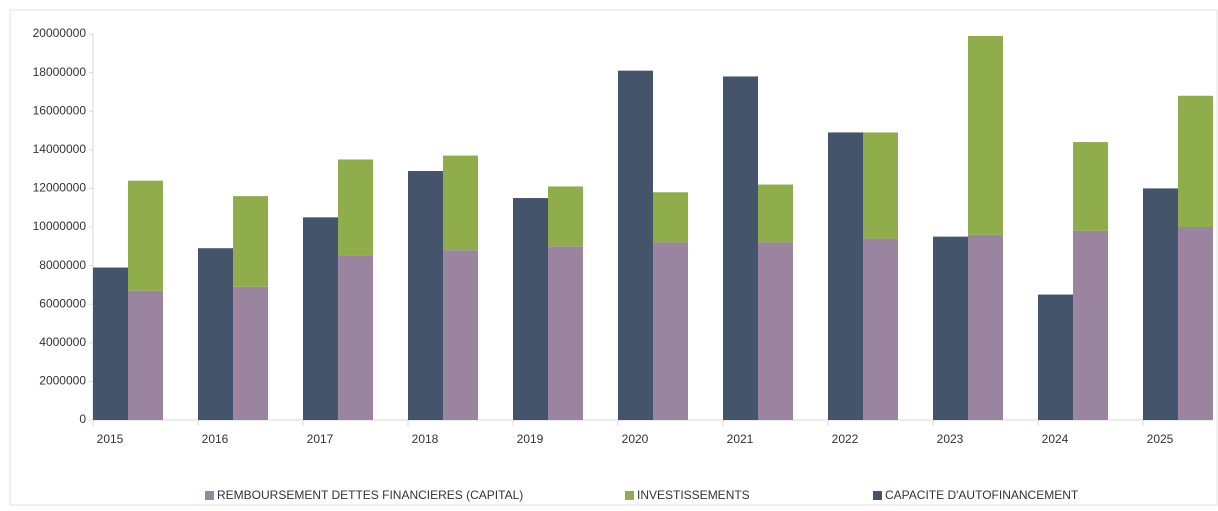  I want to click on x-tick-label: 2022, so click(845, 439).